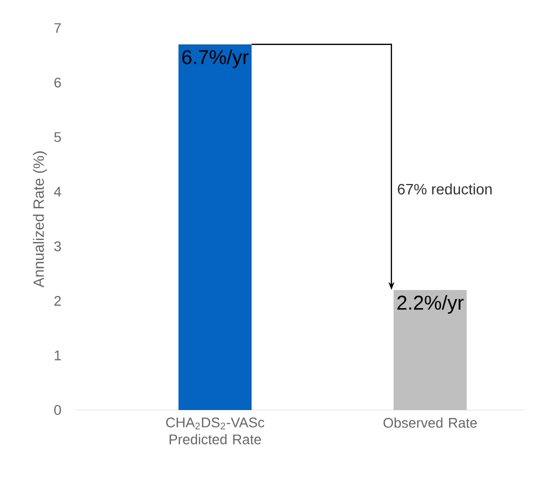 The image size is (555, 502). Describe the element at coordinates (215, 431) in the screenshot. I see `x-tick-label: CHA$_{2}$DS$_{2}$-VASc Predicted Rate` at that location.